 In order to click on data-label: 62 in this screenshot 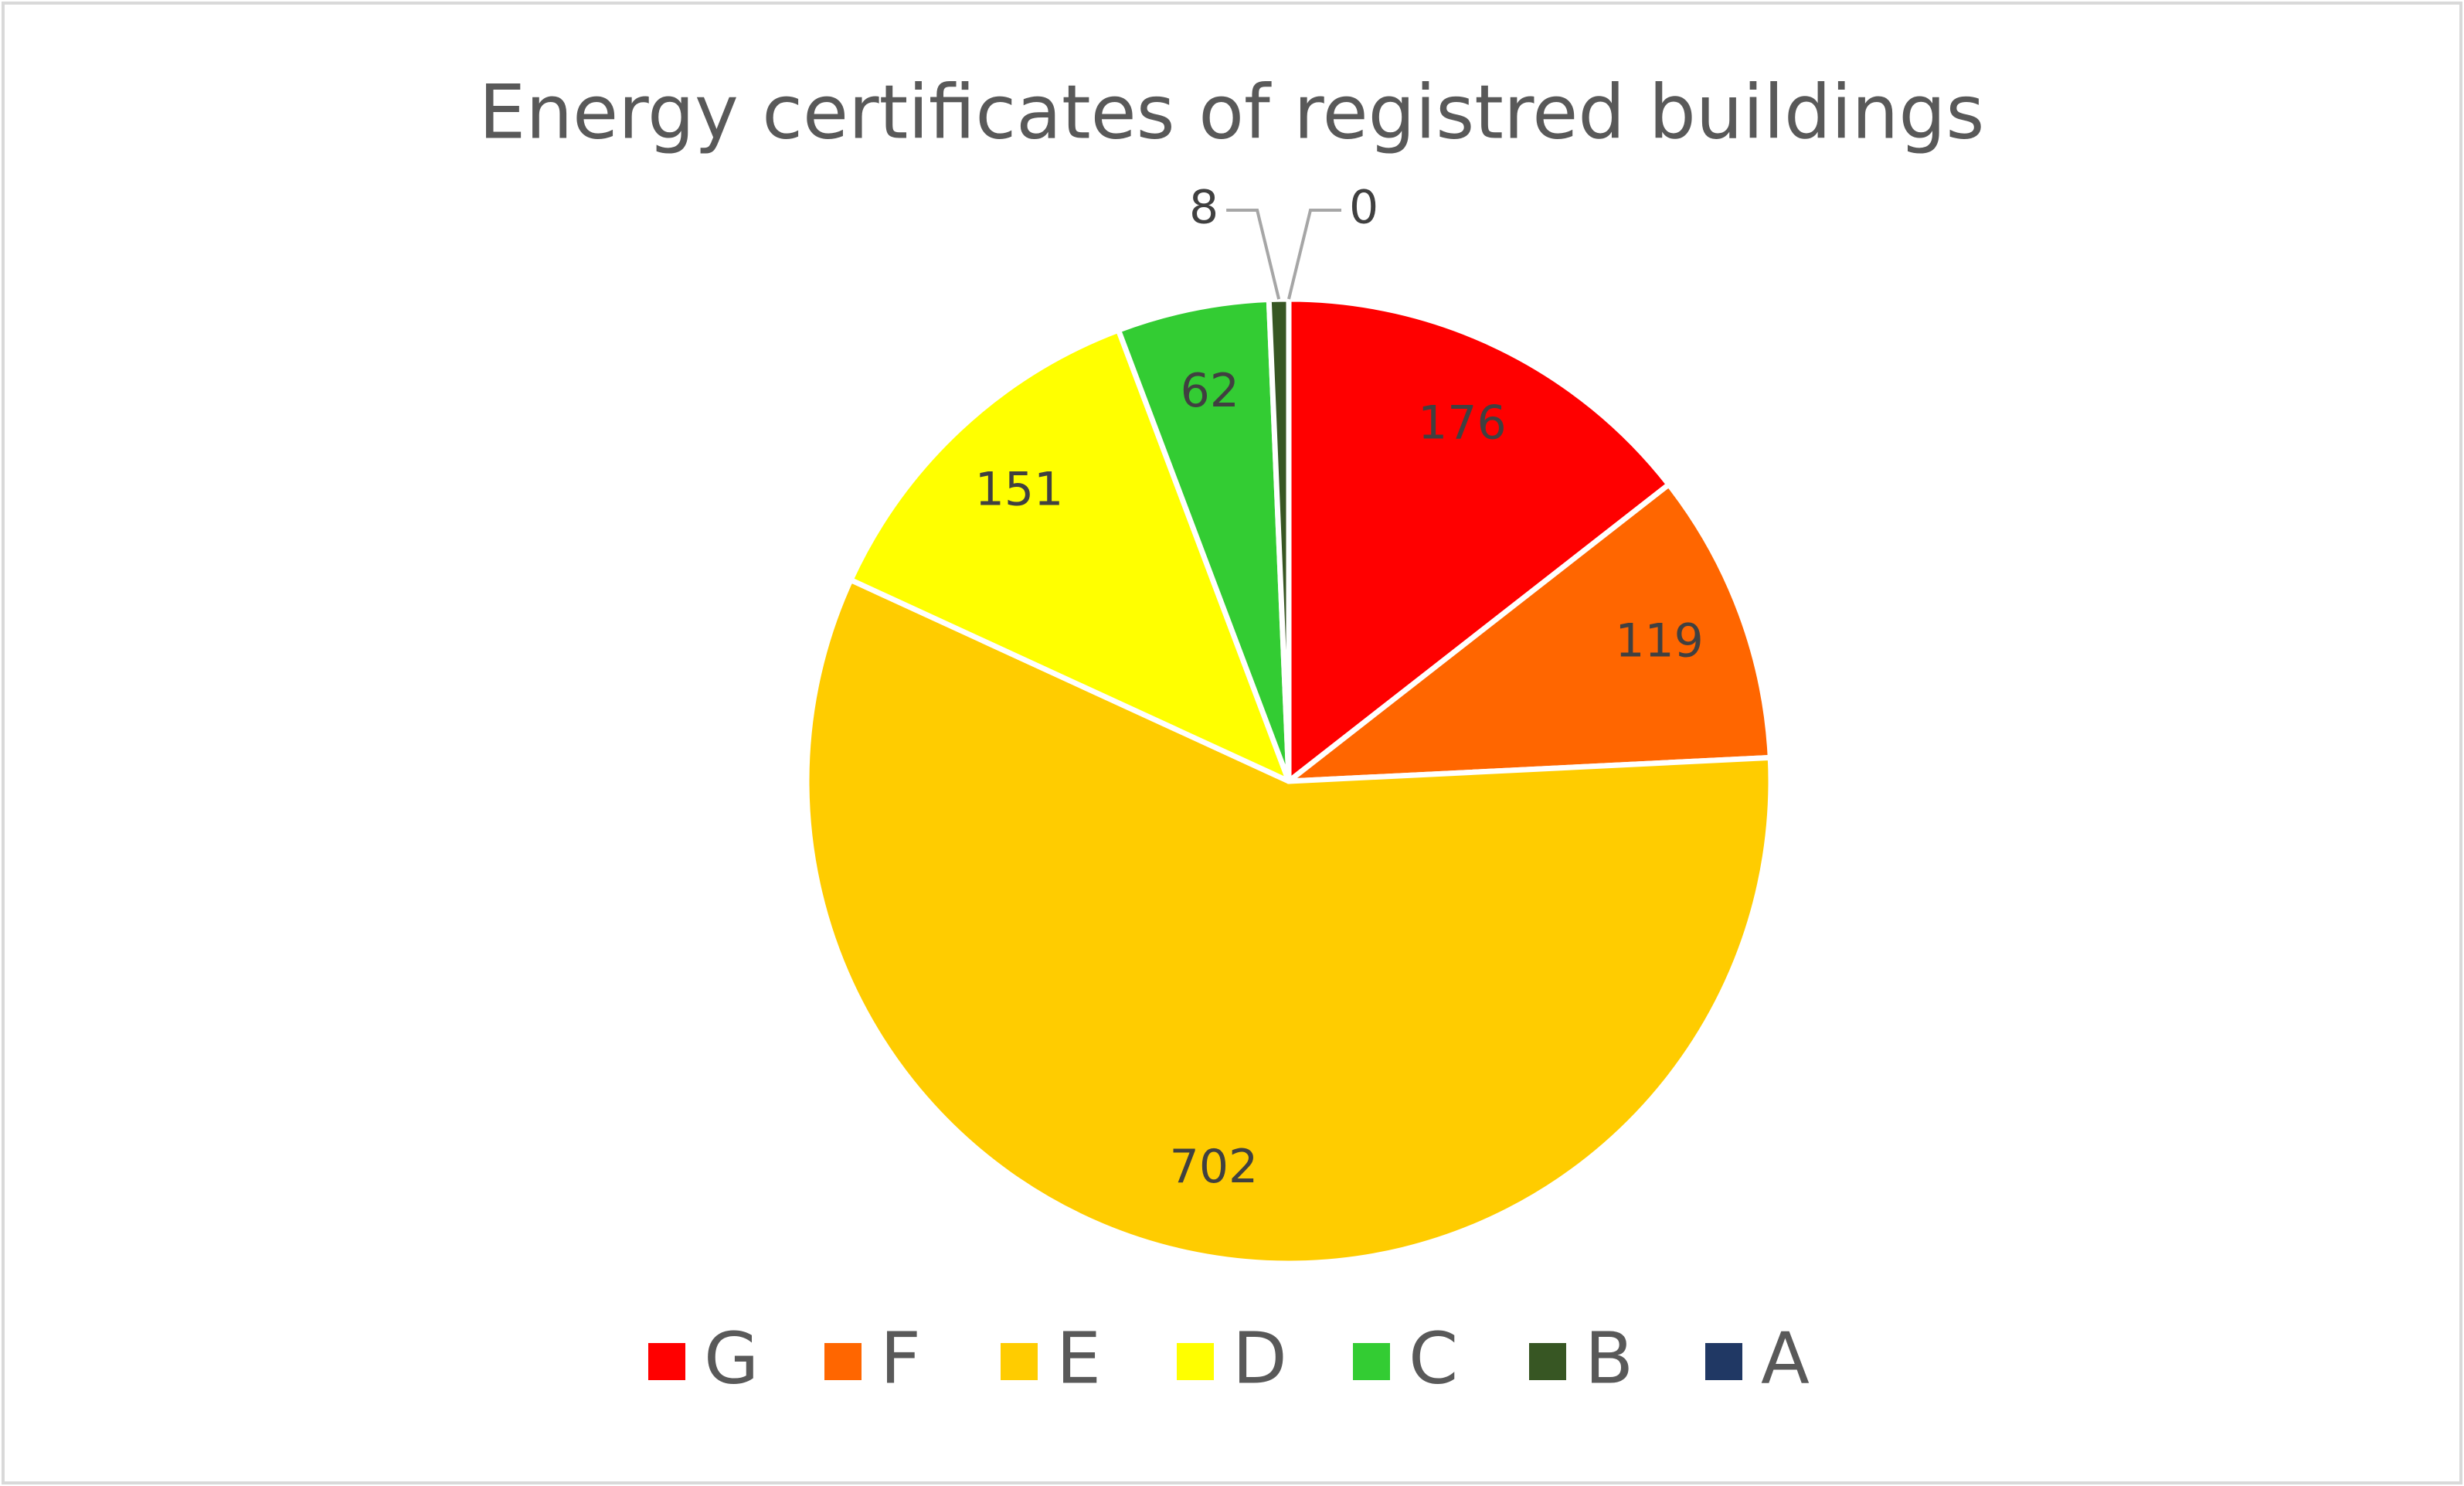, I will do `click(1210, 391)`.